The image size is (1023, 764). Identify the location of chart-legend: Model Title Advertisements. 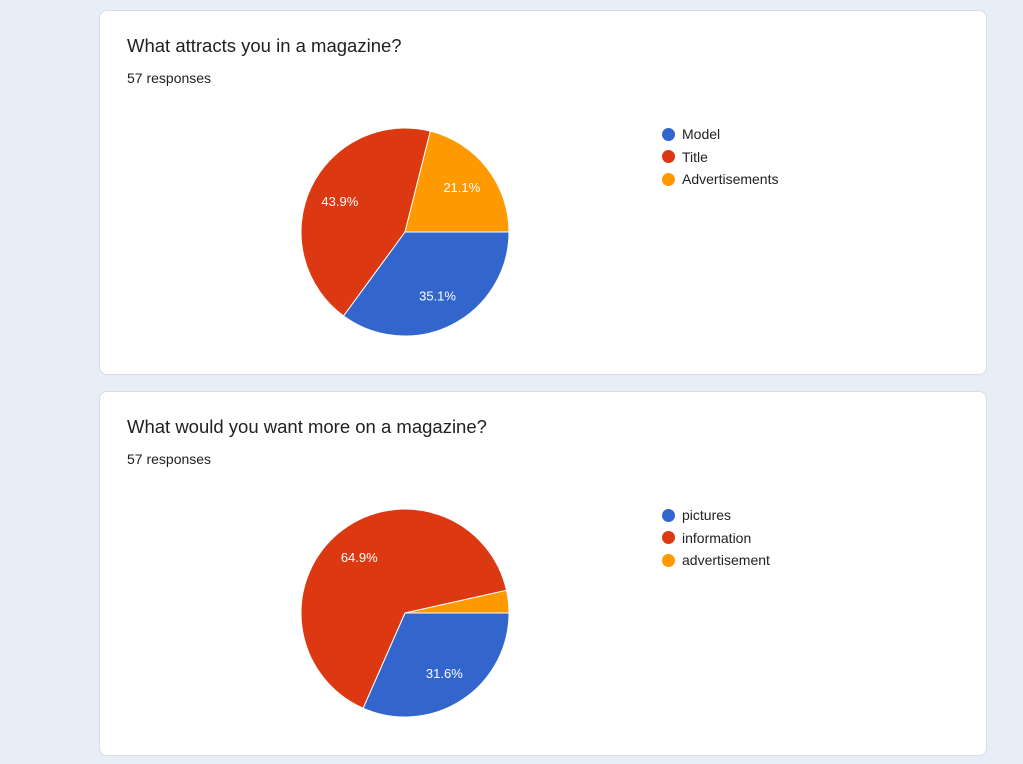
(720, 157).